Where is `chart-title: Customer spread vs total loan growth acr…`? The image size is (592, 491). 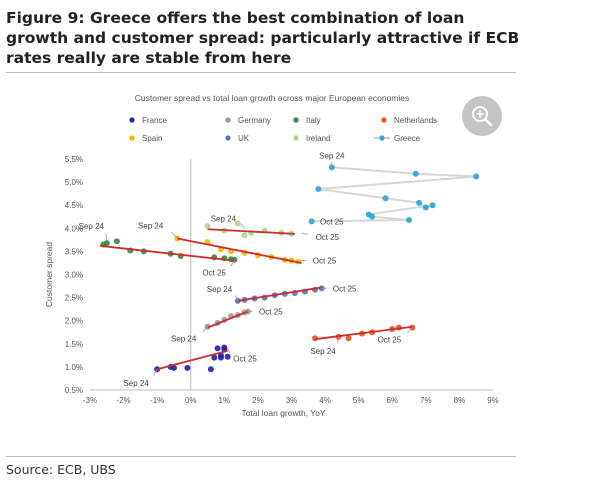 chart-title: Customer spread vs total loan growth acr… is located at coordinates (272, 98).